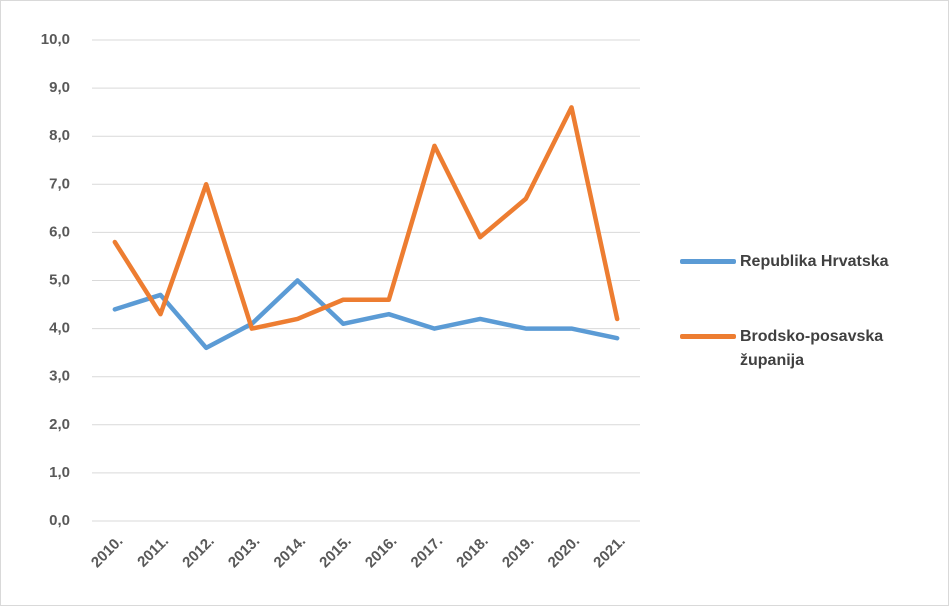 This screenshot has width=949, height=606. What do you see at coordinates (59, 376) in the screenshot?
I see `y-tick-label: 3,0` at bounding box center [59, 376].